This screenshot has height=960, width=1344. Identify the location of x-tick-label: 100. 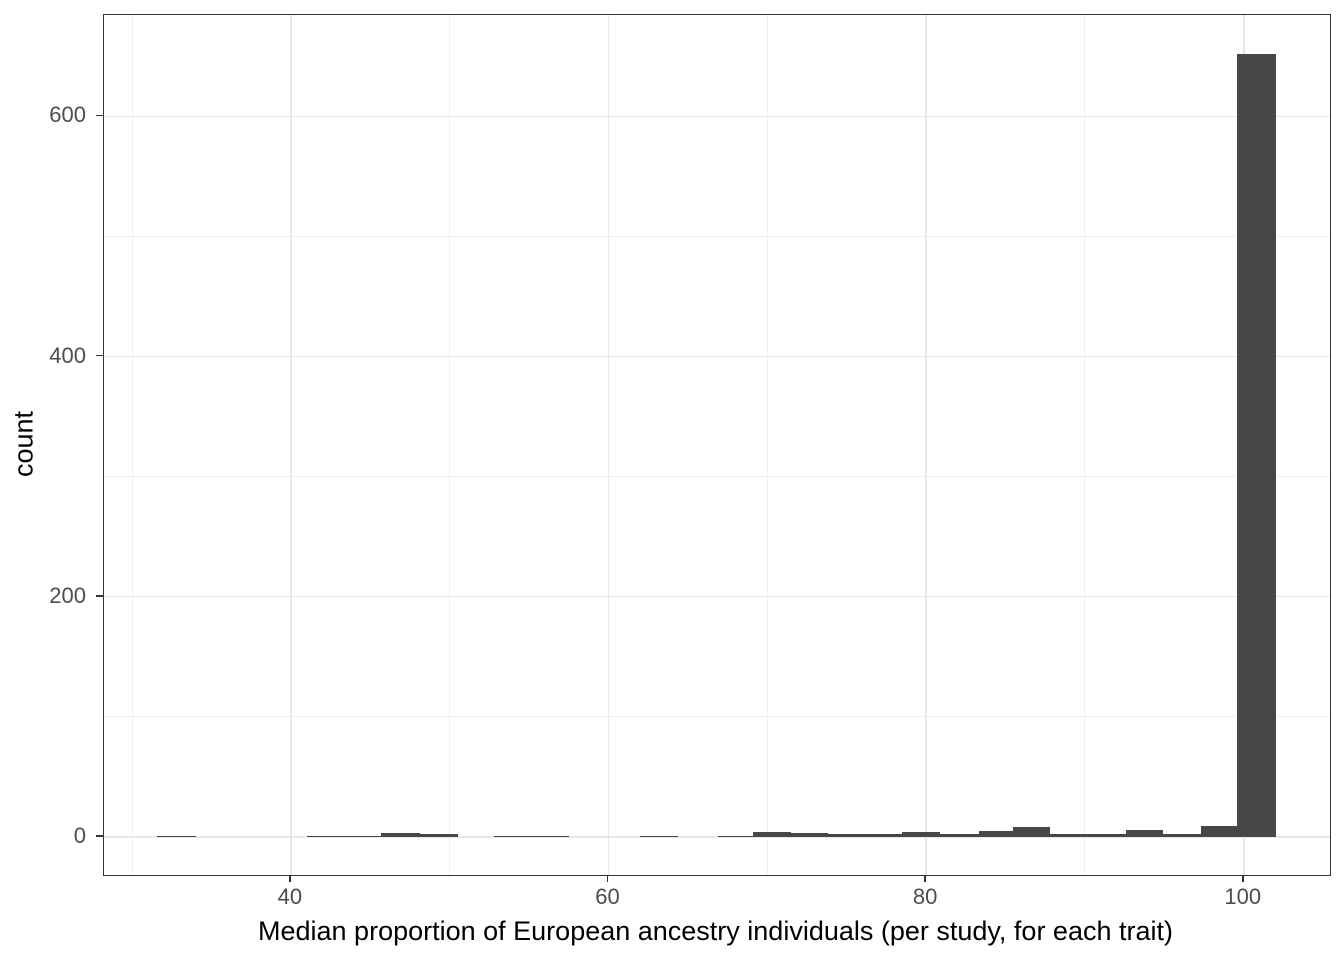
(1243, 896).